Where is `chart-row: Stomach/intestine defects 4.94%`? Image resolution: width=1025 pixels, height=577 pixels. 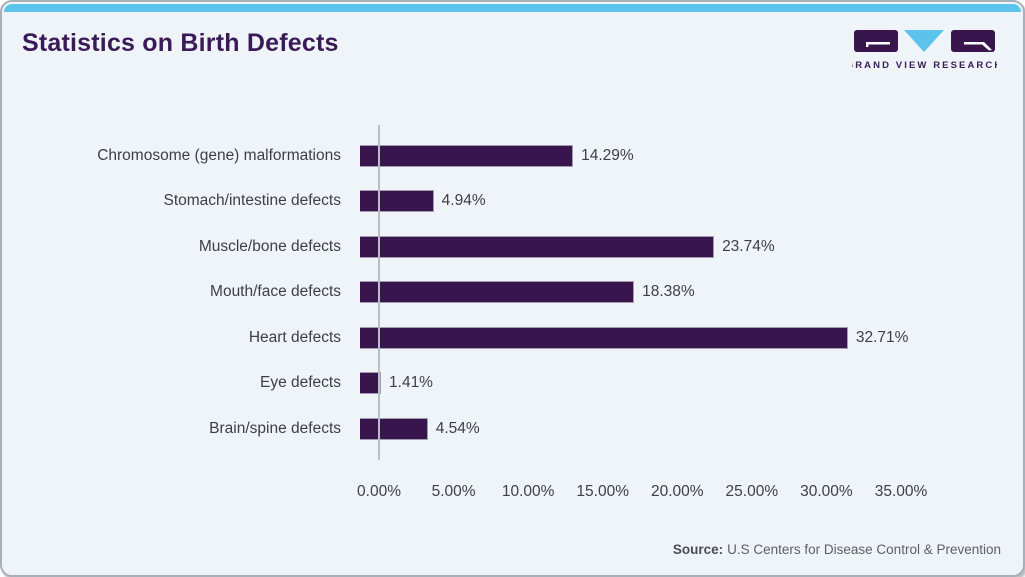 chart-row: Stomach/intestine defects 4.94% is located at coordinates (504, 202).